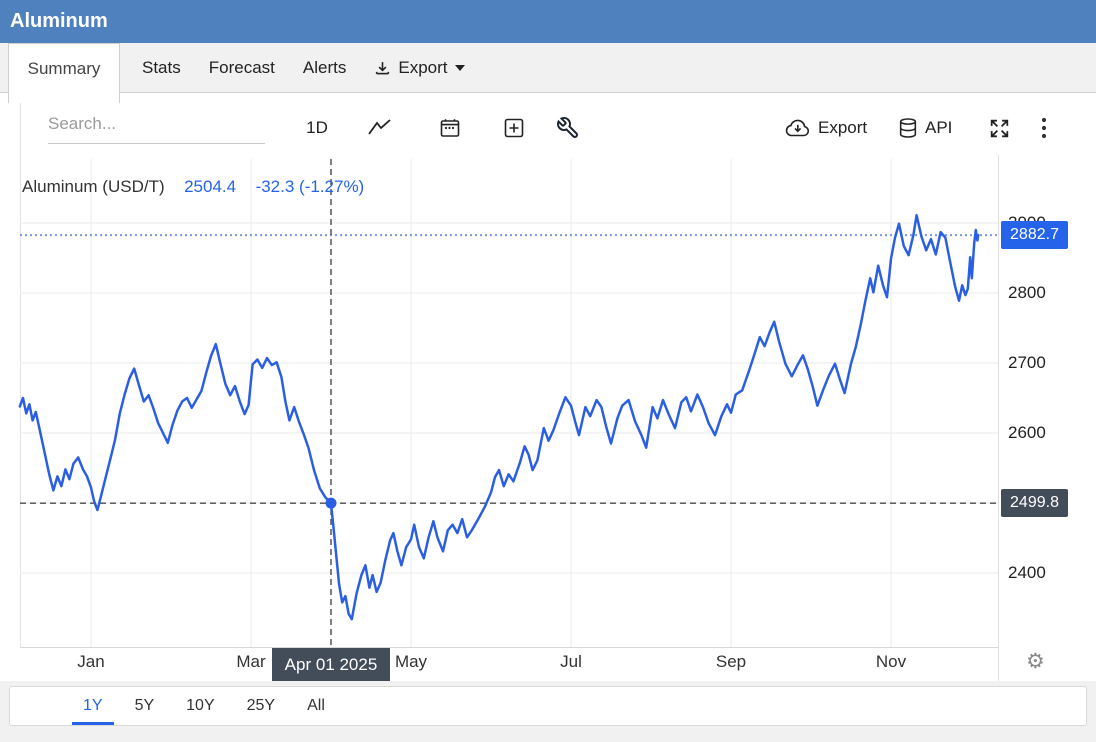  I want to click on api-button: API, so click(924, 128).